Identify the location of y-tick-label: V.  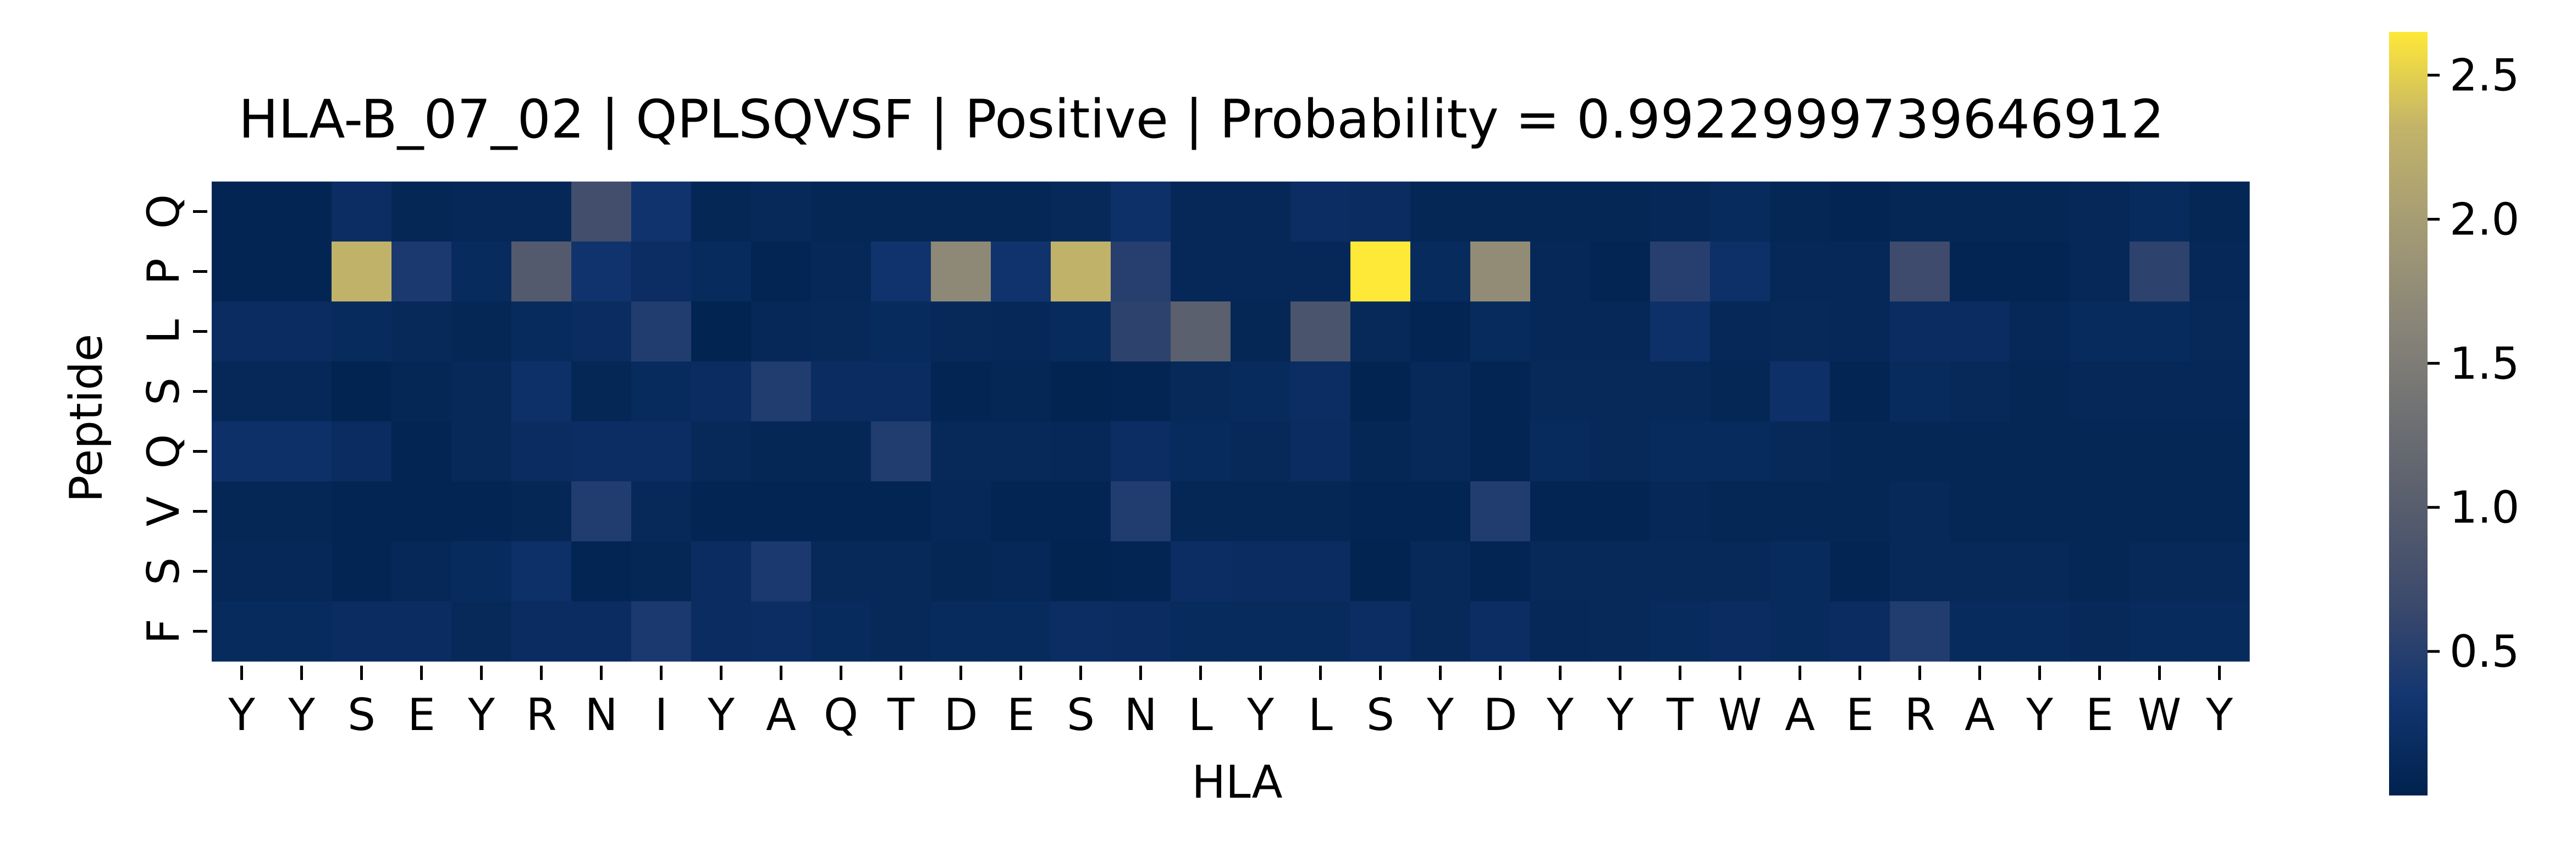
(163, 511).